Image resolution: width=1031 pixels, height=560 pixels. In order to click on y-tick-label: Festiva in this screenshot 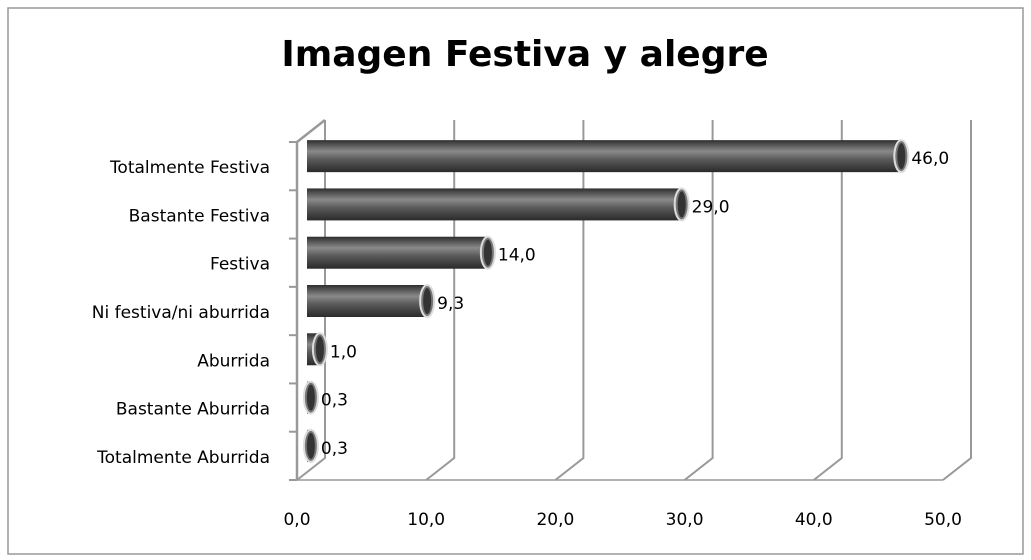, I will do `click(240, 265)`.